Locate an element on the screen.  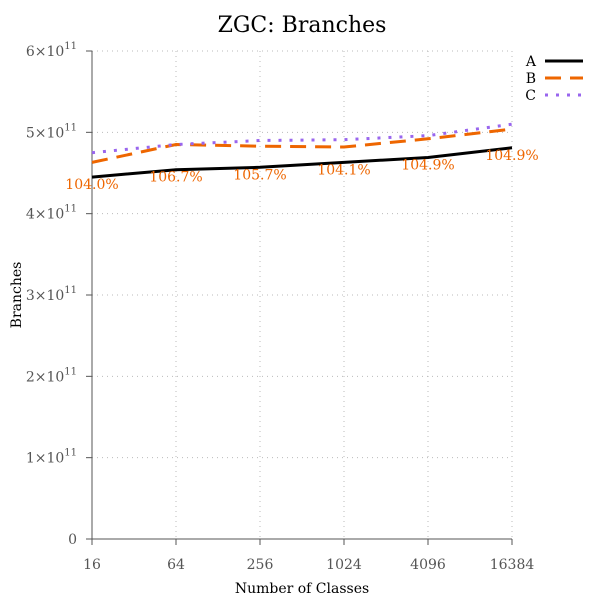
x-tick-label: 64 is located at coordinates (176, 565).